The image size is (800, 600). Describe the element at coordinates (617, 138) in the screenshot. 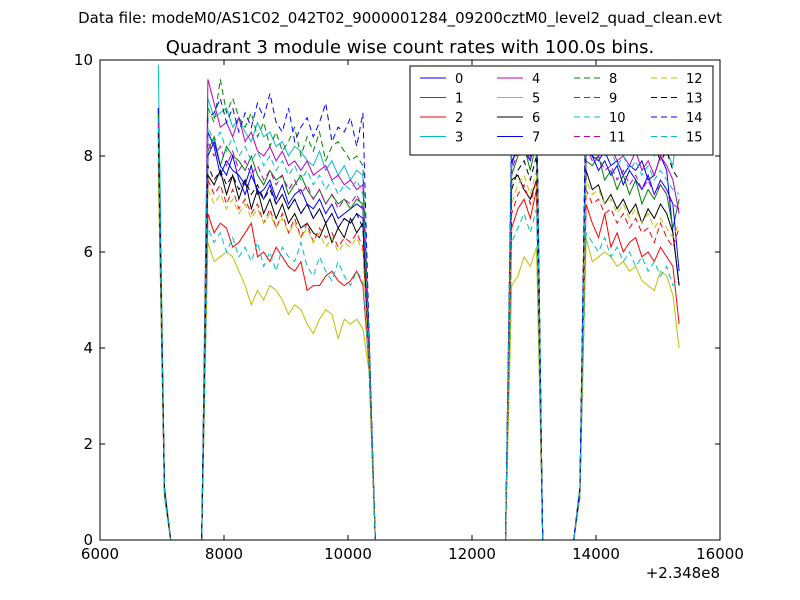

I see `legend-label-11: 11` at that location.